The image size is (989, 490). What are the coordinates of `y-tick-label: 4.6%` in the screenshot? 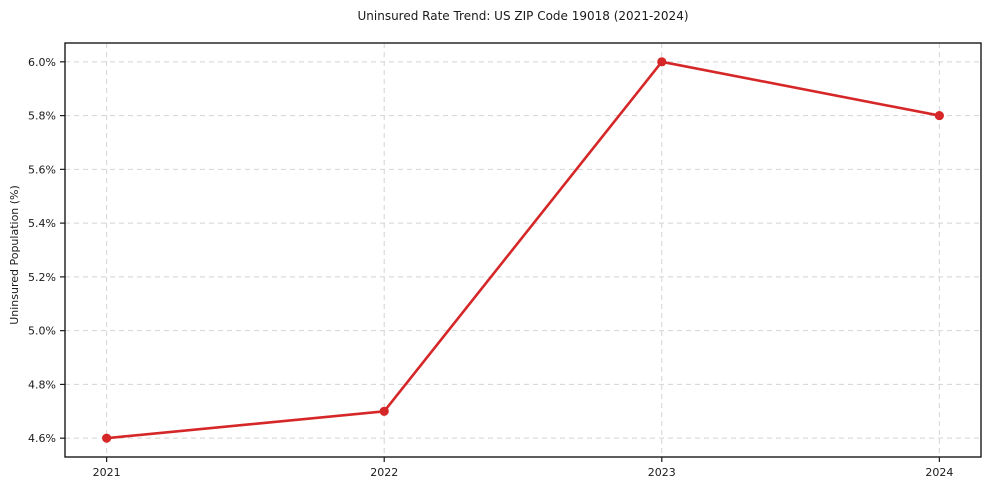 It's located at (42, 438).